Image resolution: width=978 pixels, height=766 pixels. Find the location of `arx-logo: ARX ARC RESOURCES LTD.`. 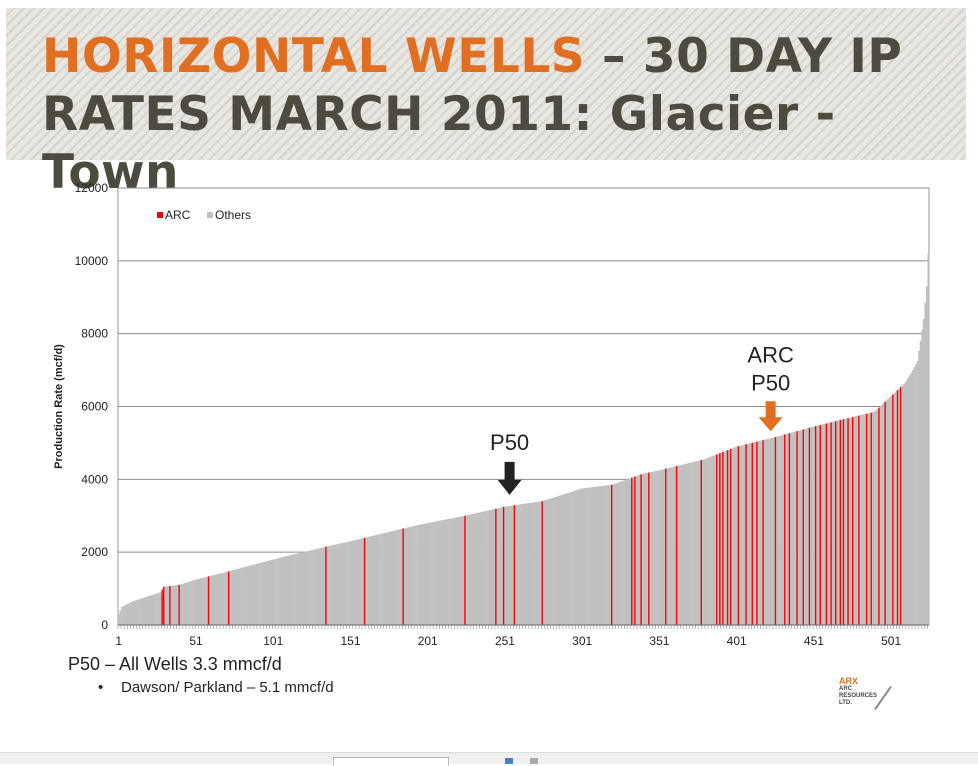

arx-logo: ARX ARC RESOURCES LTD. is located at coordinates (873, 696).